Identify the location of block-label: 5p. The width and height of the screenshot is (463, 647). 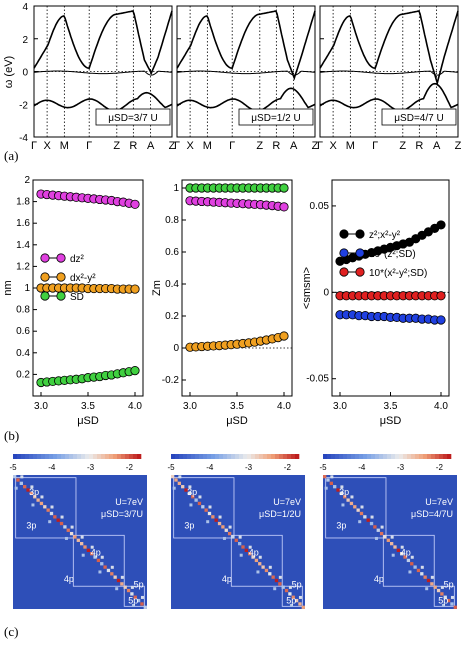
(139, 585).